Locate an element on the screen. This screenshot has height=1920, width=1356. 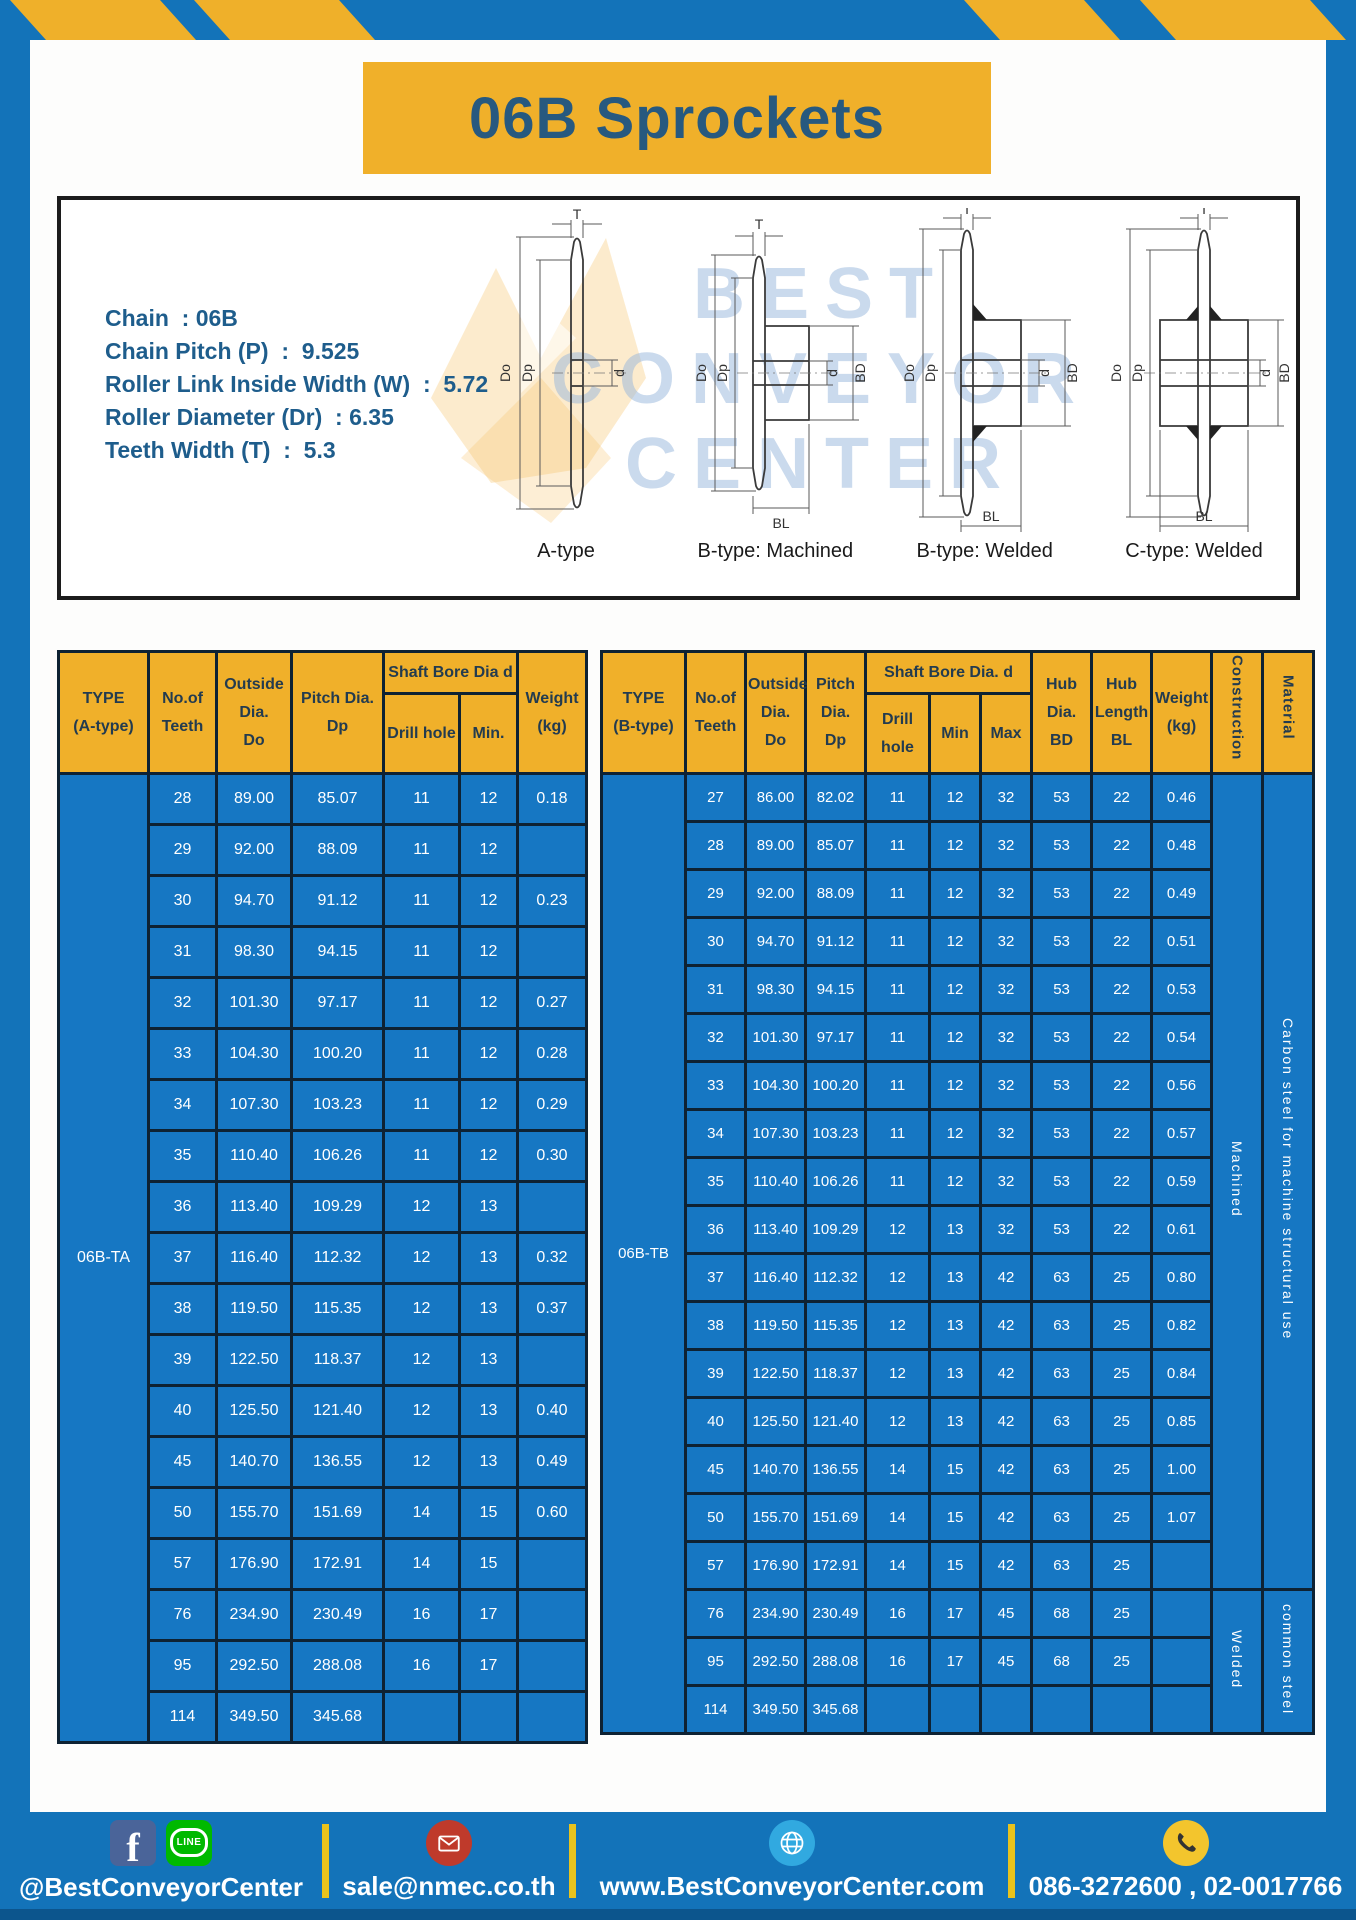
email-address: sale@nmec.co.th is located at coordinates (449, 1885).